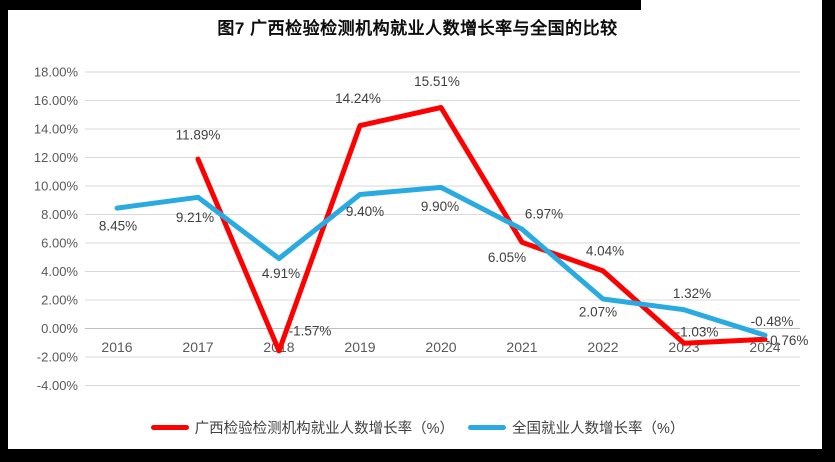 This screenshot has height=462, width=835. I want to click on y-axis-tick-label: -4.00%, so click(58, 385).